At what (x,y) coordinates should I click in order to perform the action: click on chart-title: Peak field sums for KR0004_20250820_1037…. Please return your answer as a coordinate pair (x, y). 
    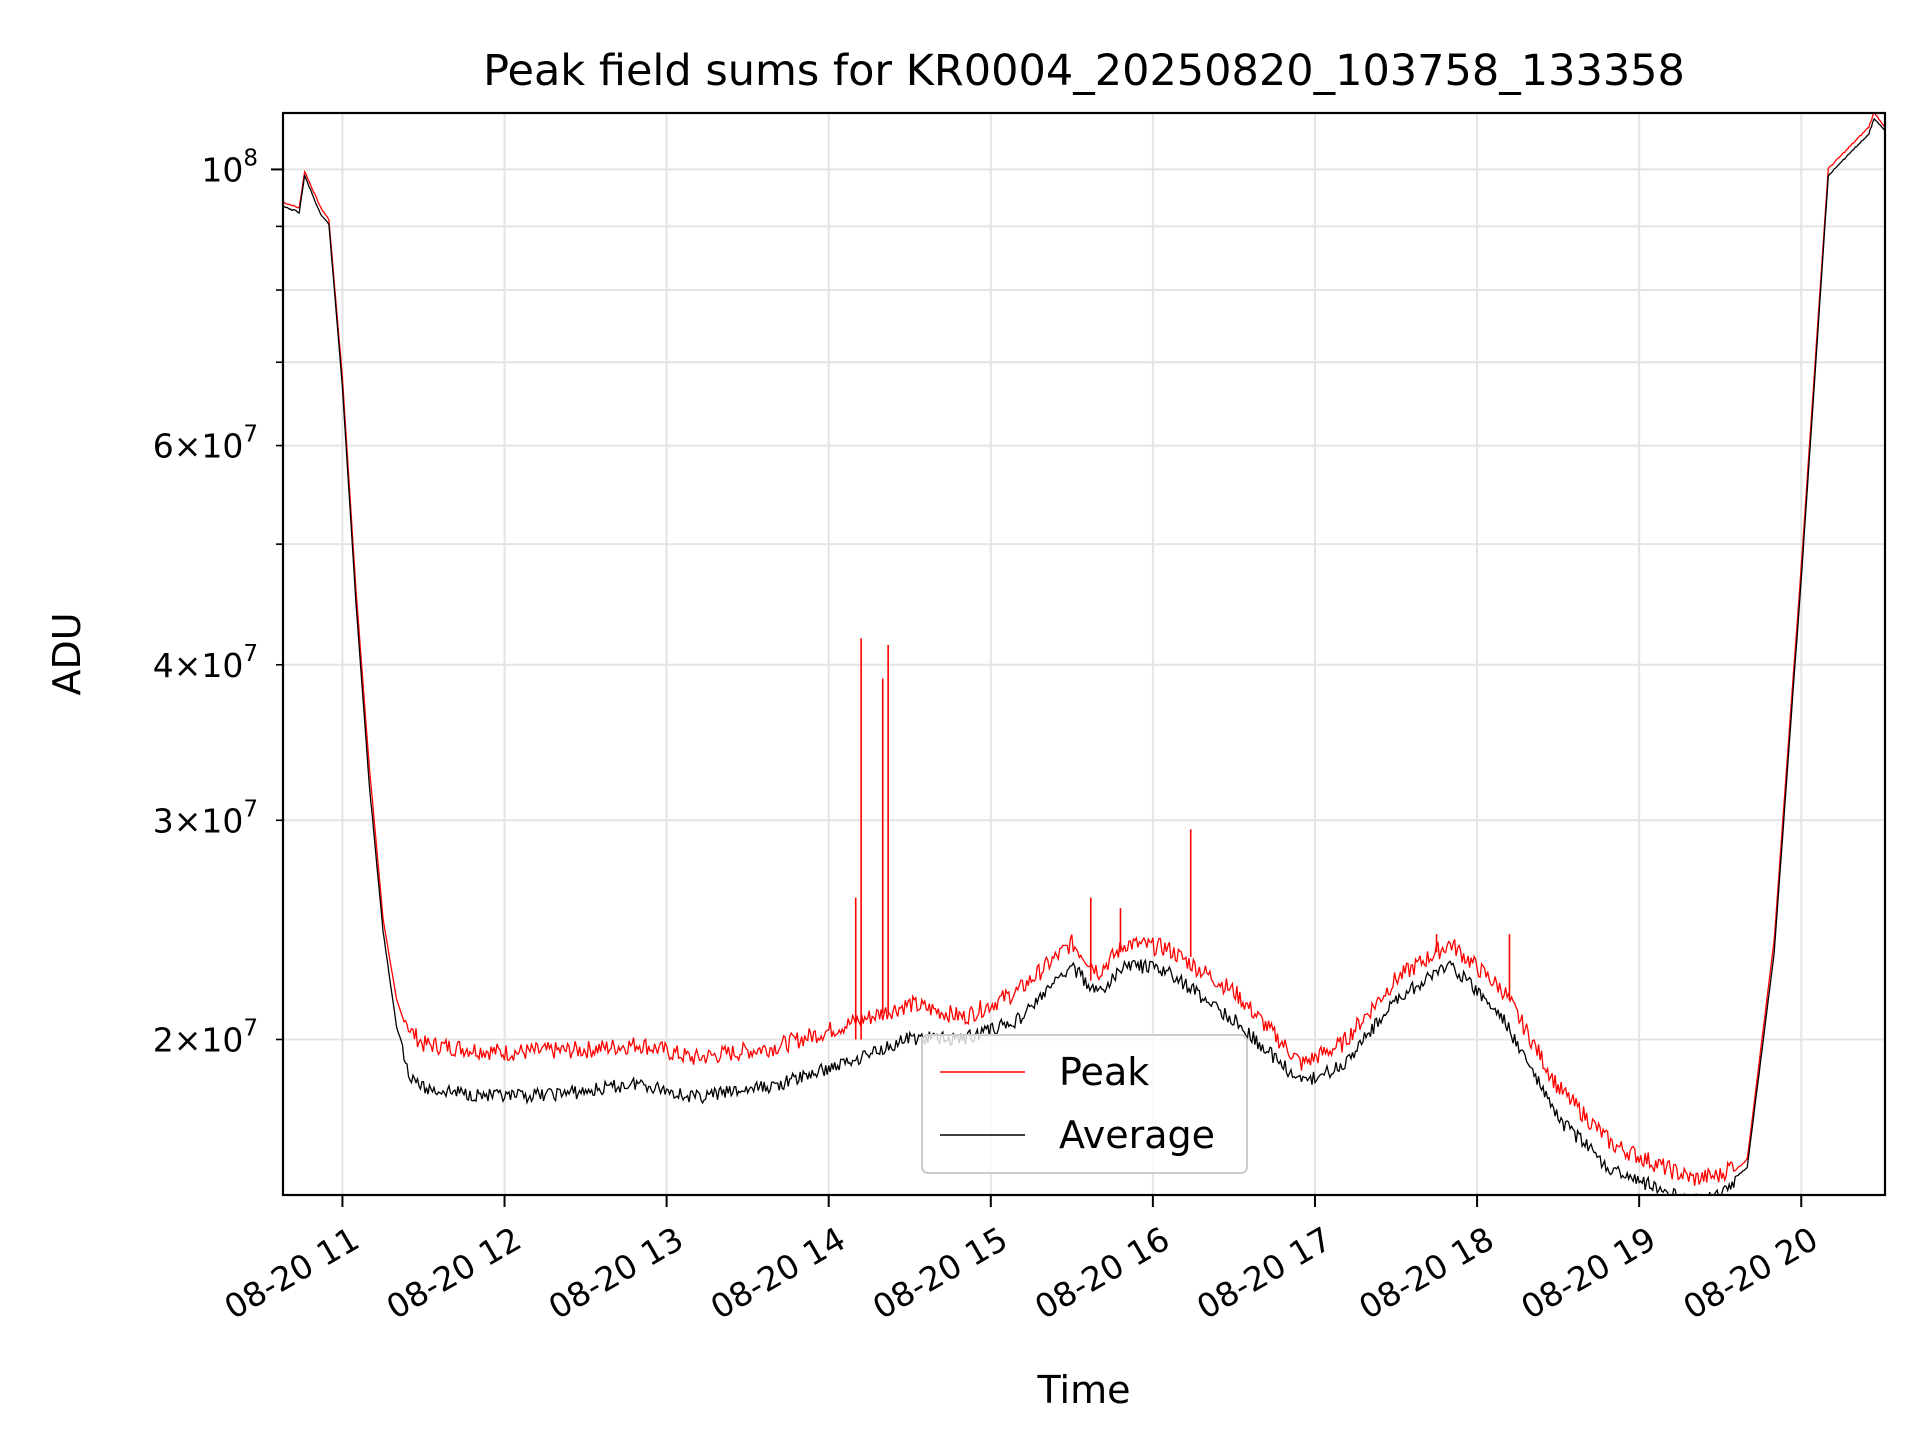
    Looking at the image, I should click on (1084, 71).